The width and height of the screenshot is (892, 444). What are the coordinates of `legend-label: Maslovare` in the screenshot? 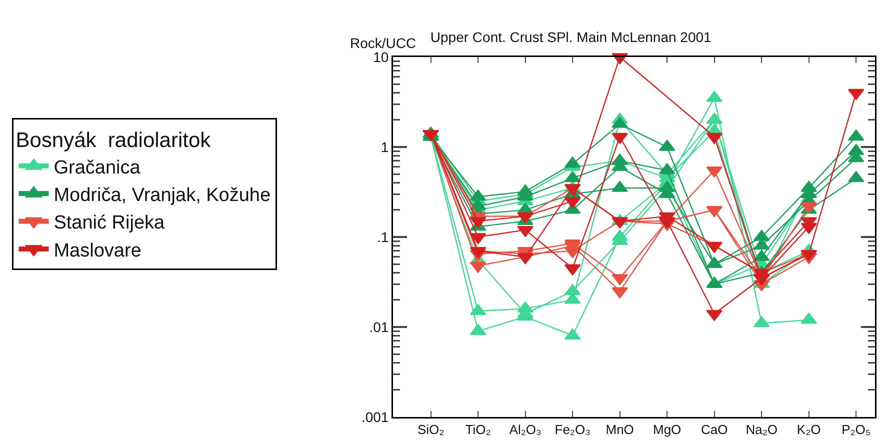 It's located at (98, 251).